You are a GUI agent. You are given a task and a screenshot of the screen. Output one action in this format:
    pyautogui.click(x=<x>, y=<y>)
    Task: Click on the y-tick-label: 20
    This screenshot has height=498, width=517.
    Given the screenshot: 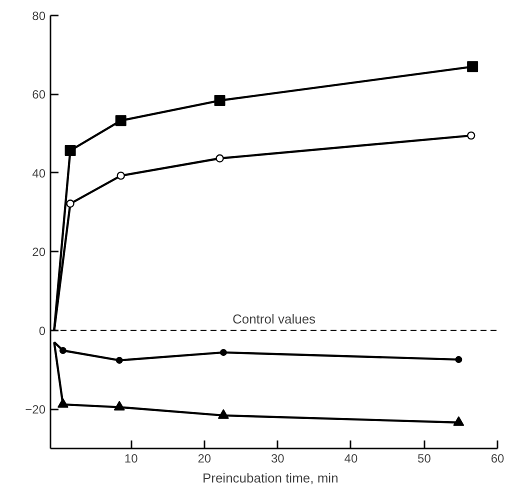 What is the action you would take?
    pyautogui.click(x=39, y=252)
    